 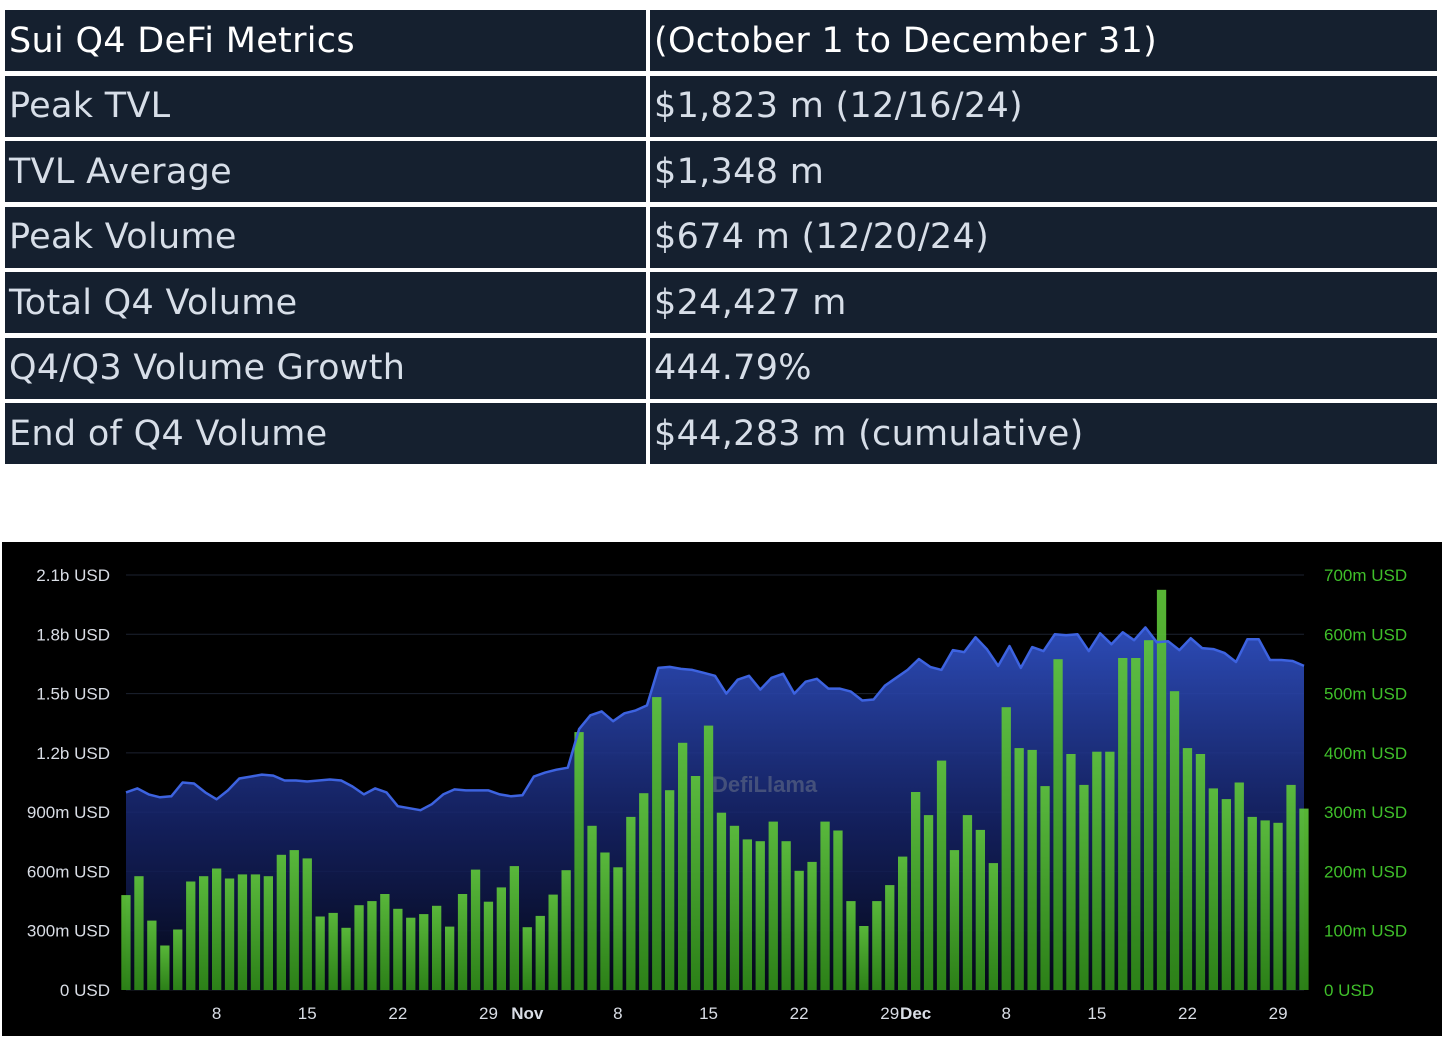 I want to click on left-axis-tick-label: 1.5b USD, so click(x=73, y=694).